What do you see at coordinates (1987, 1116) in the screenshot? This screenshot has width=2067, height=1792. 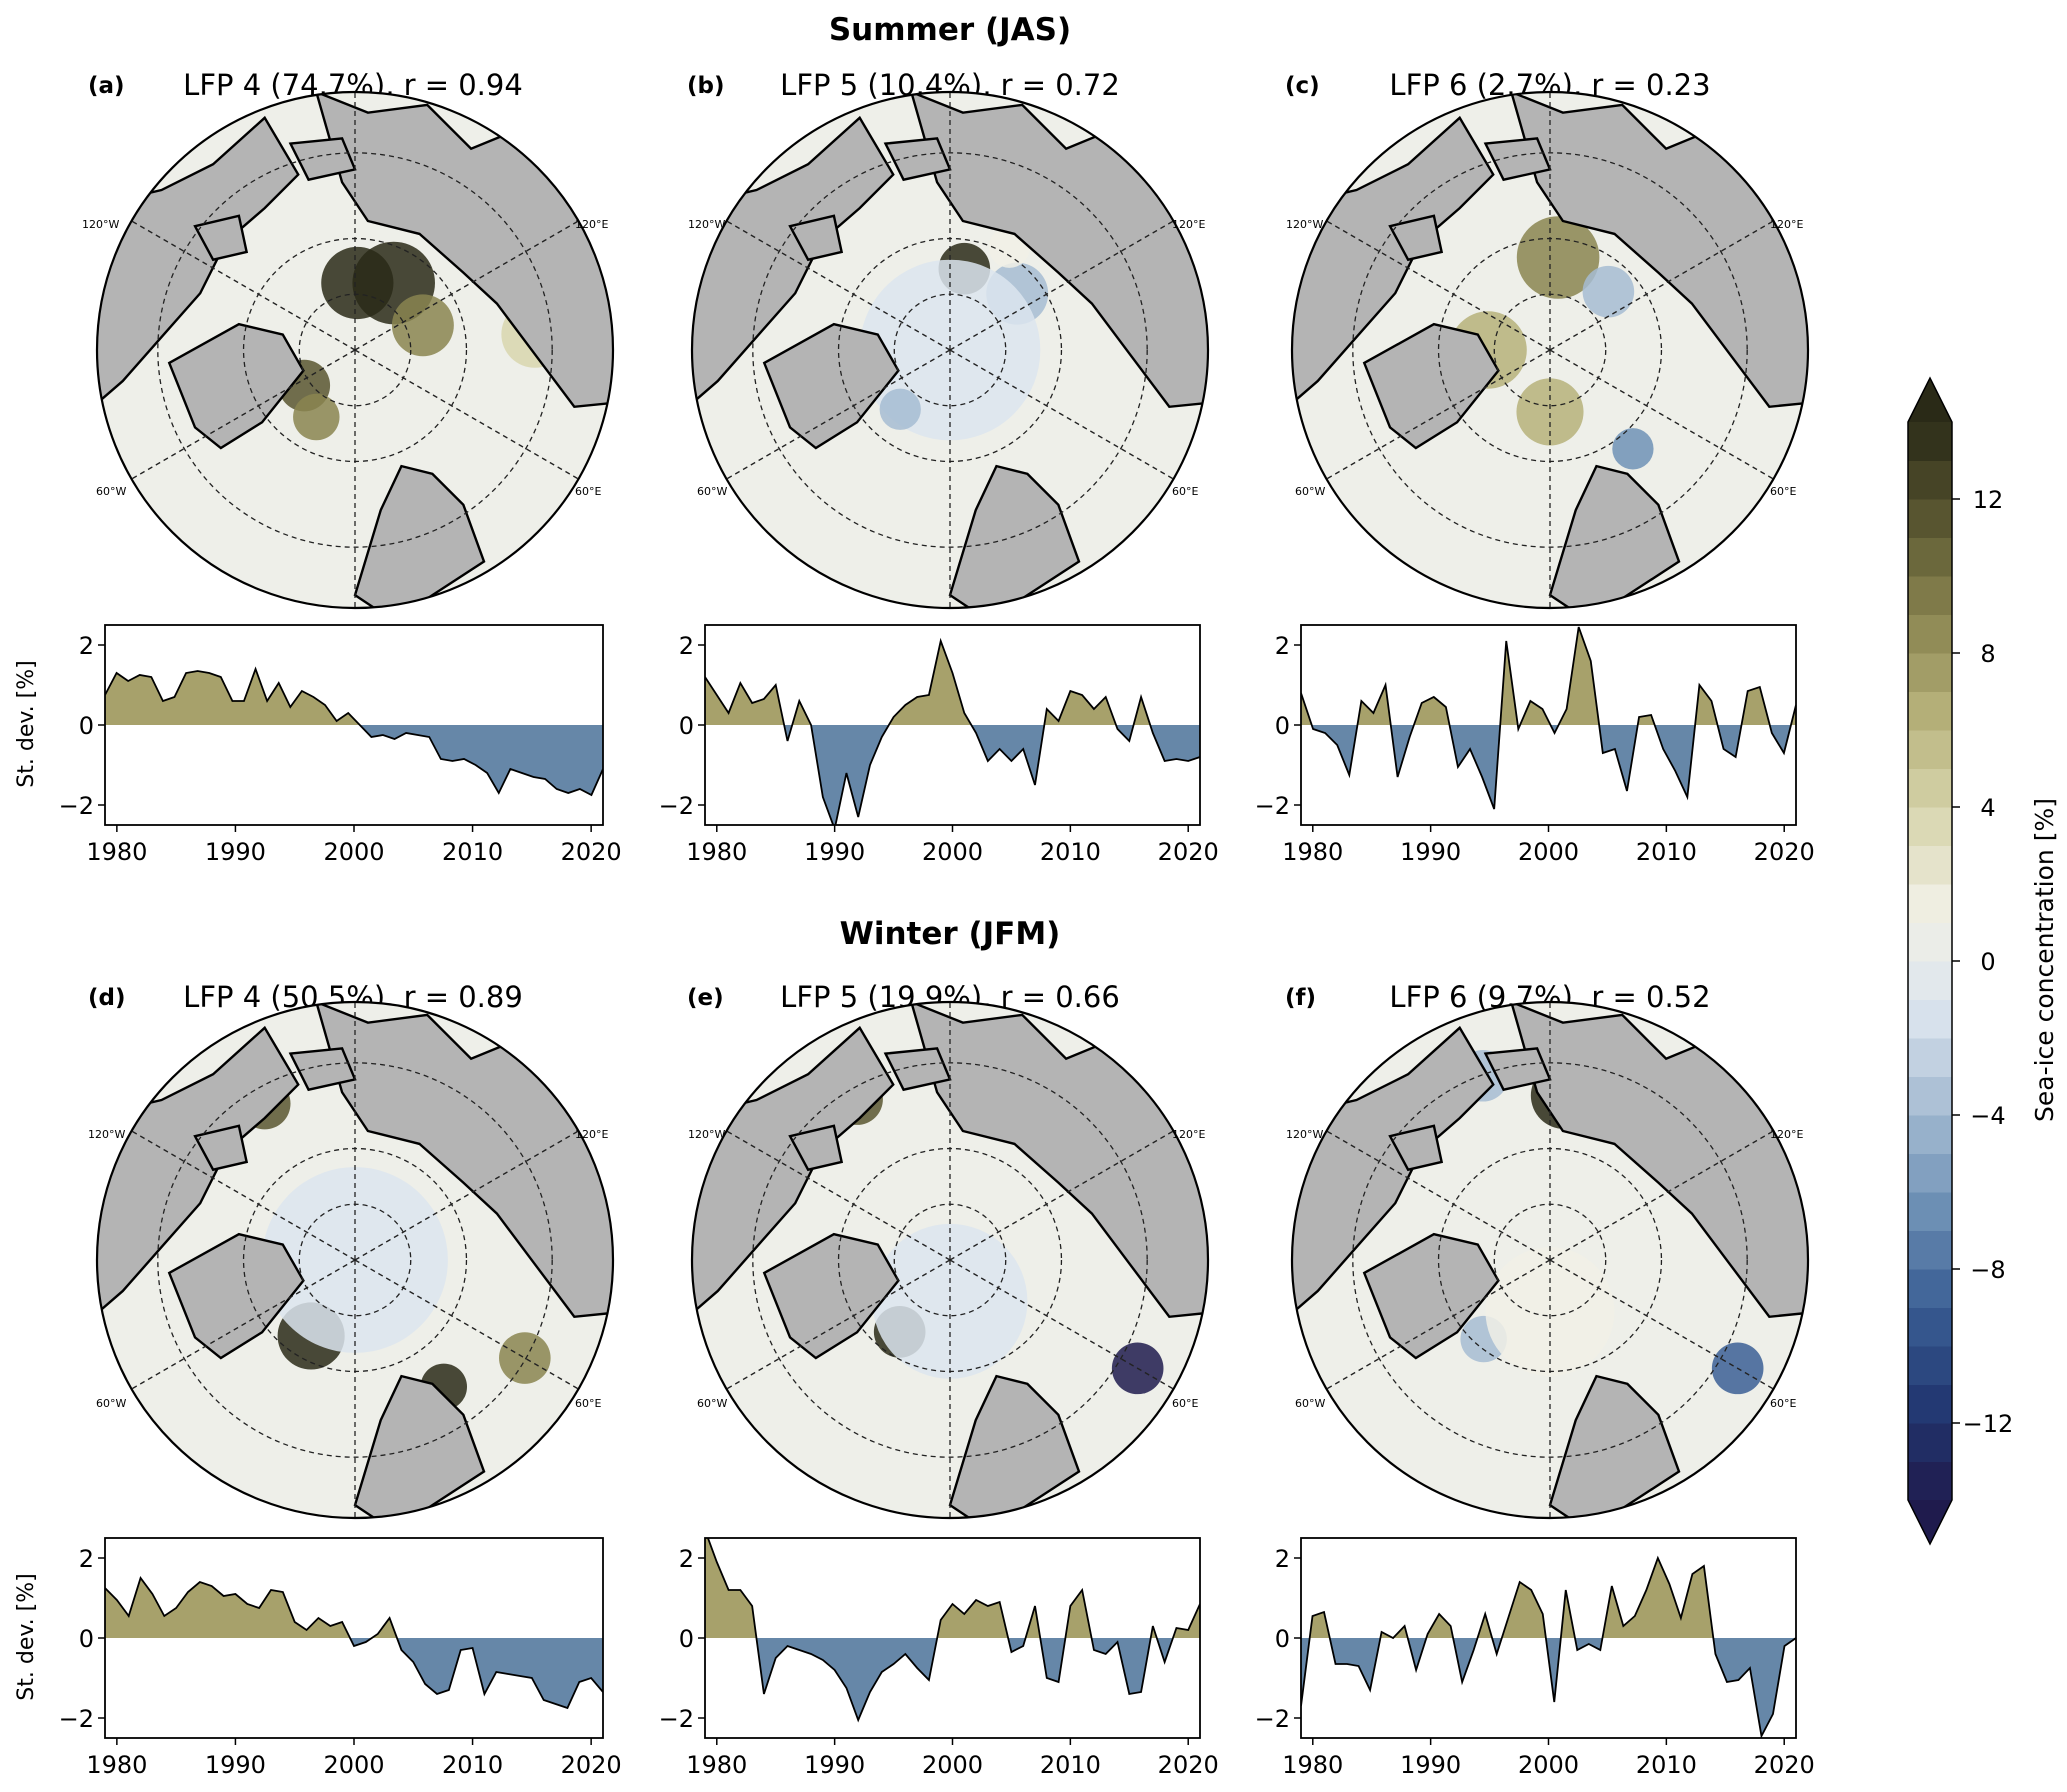 I see `colorbar-tick-label: −4` at bounding box center [1987, 1116].